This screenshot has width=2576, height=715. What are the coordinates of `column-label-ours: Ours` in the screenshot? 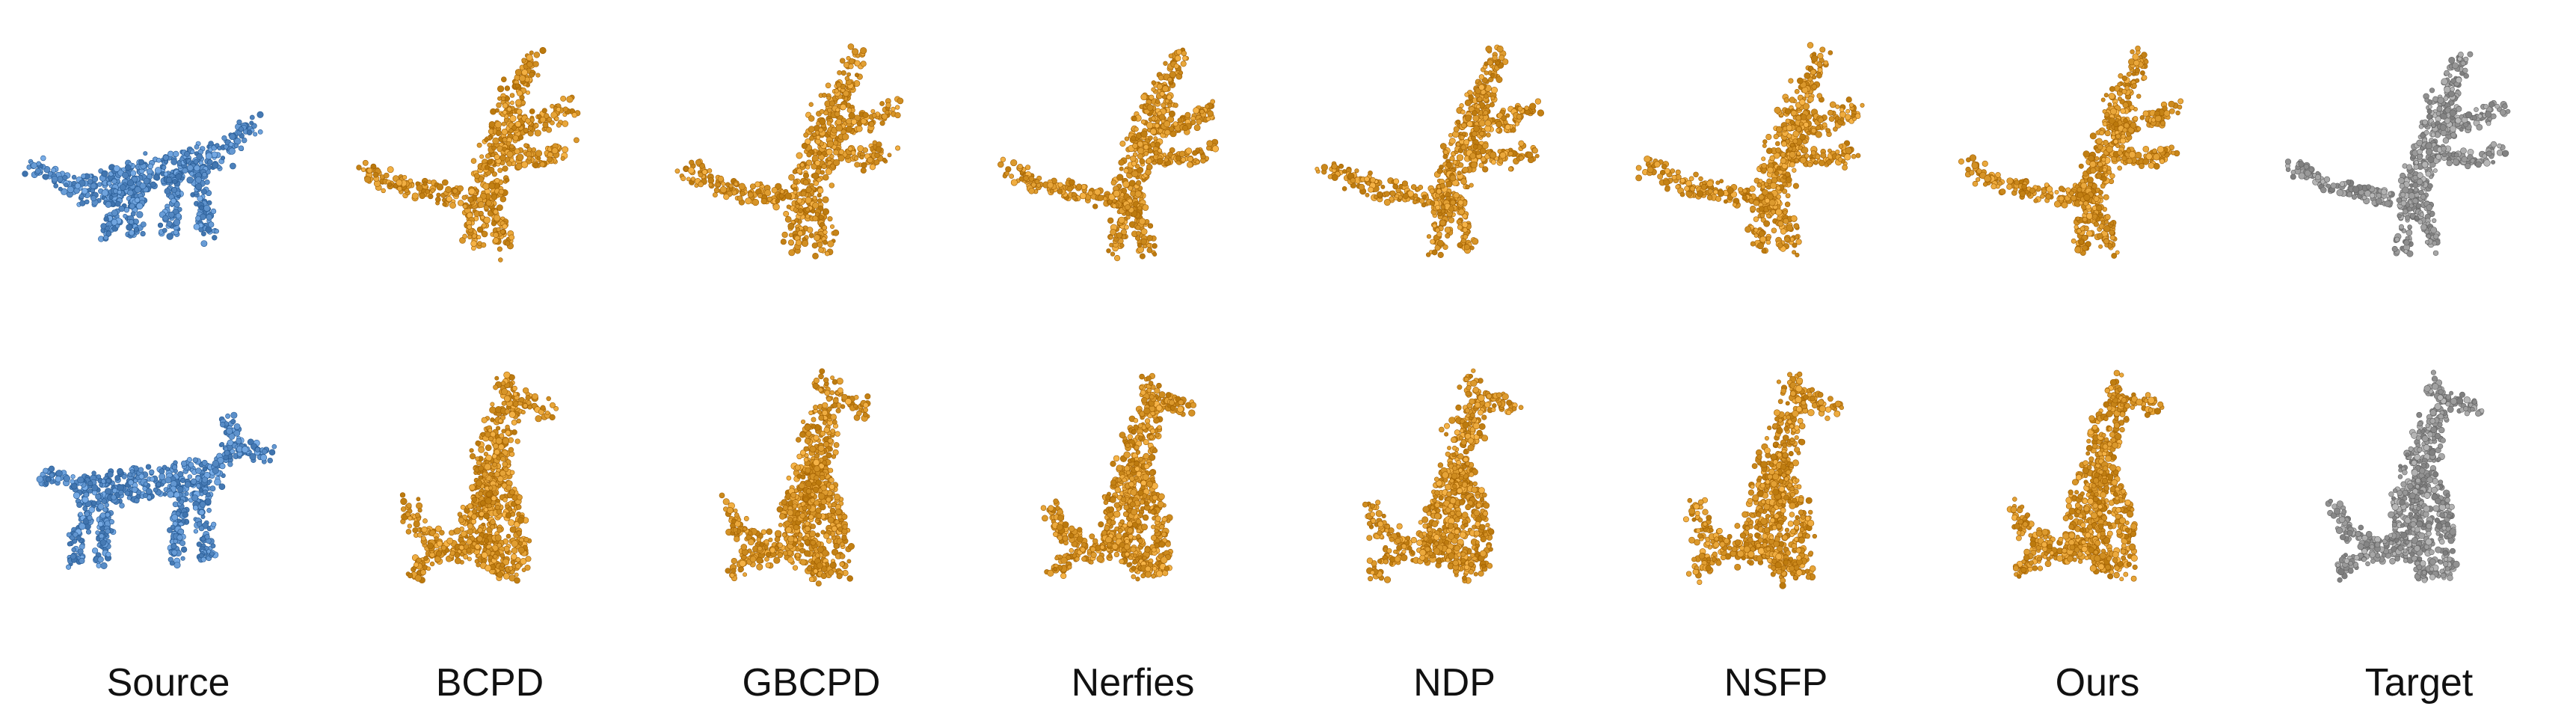 It's located at (2097, 683).